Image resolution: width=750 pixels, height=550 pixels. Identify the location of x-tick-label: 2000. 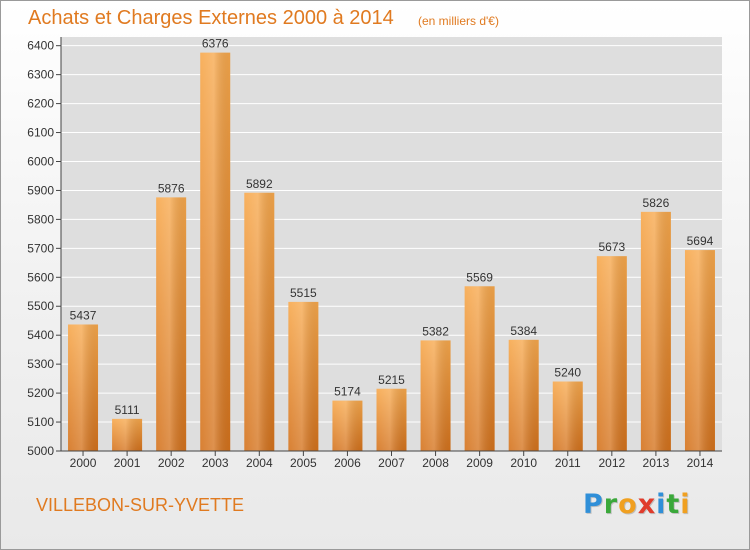
(83, 463).